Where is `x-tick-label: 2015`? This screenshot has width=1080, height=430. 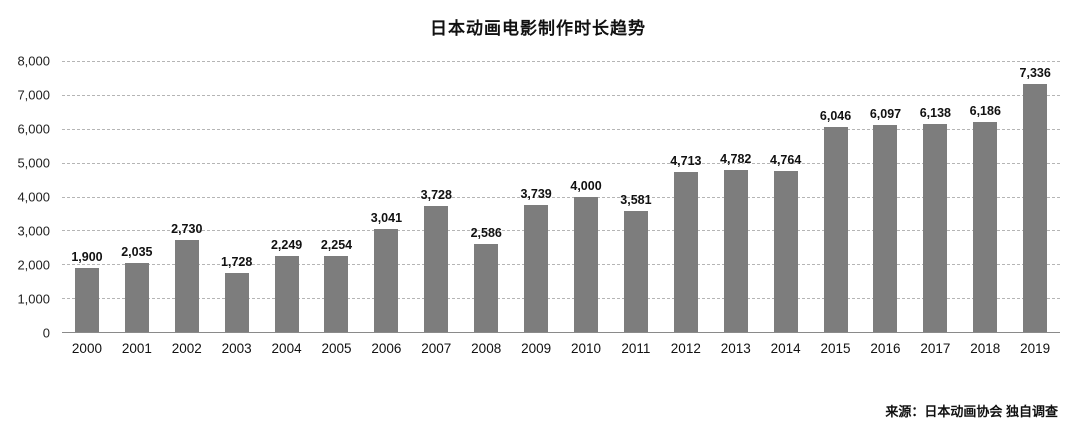
x-tick-label: 2015 is located at coordinates (835, 348).